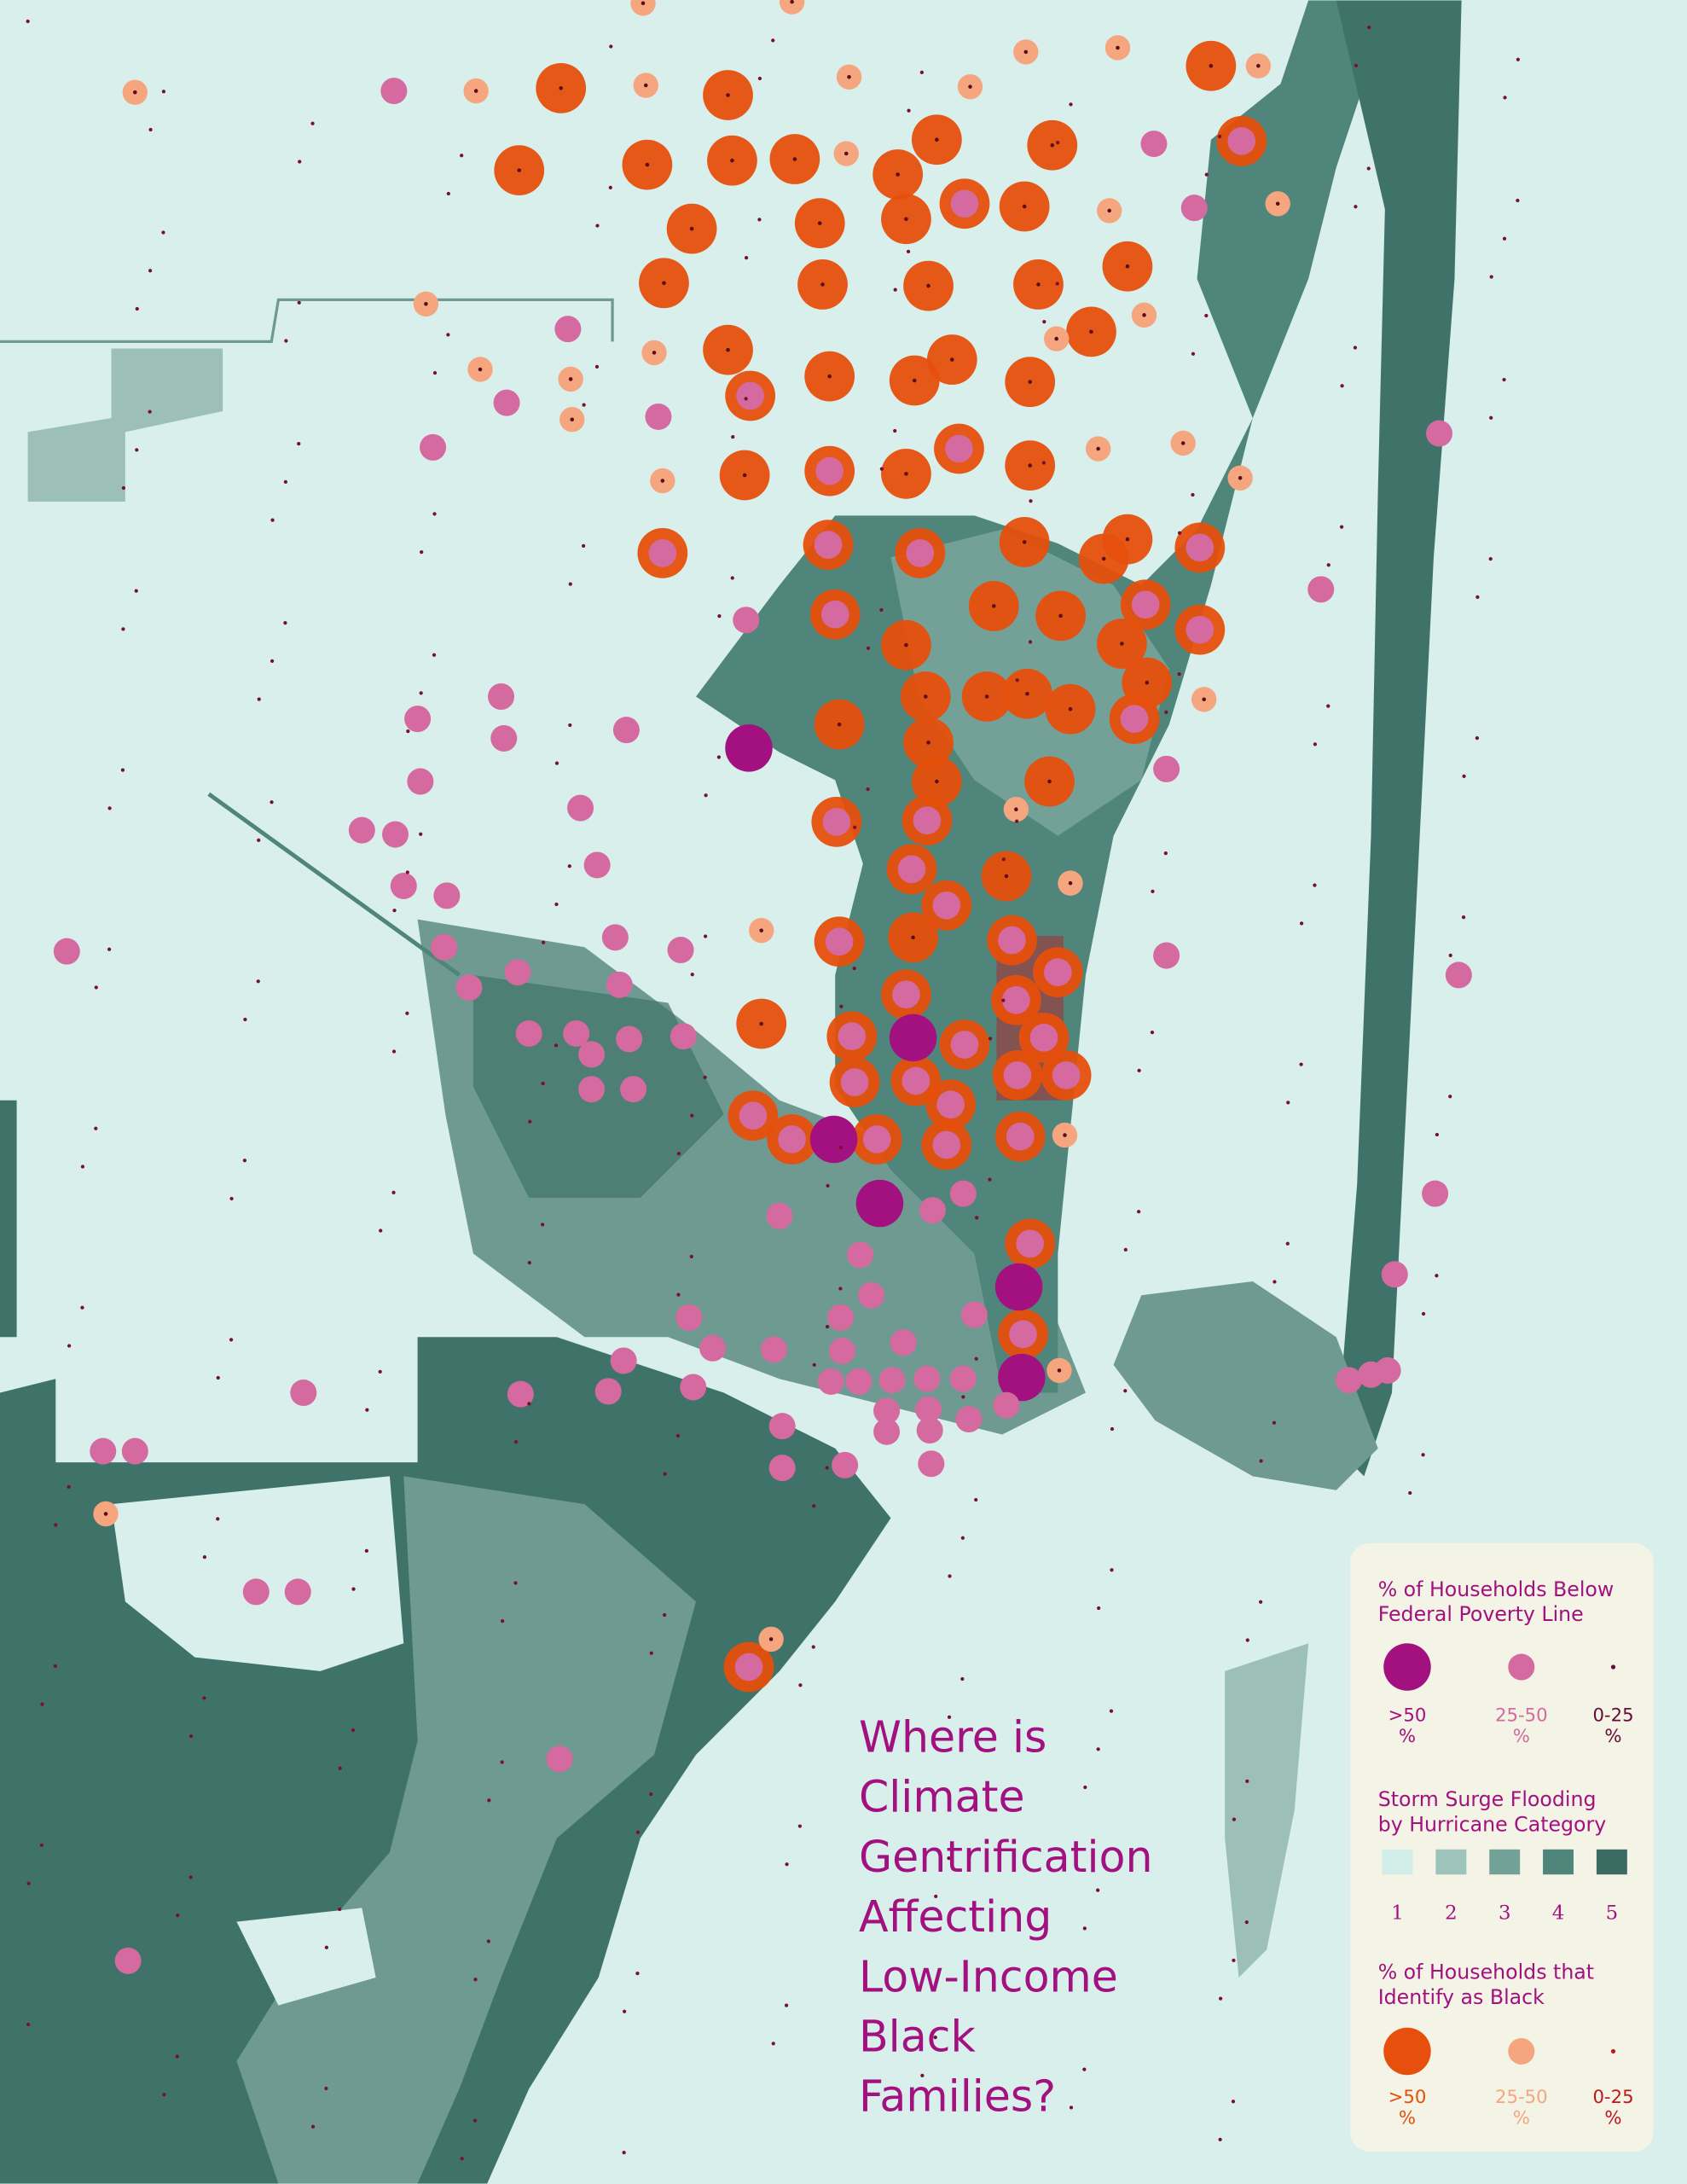  What do you see at coordinates (1397, 1862) in the screenshot?
I see `legend-swatch` at bounding box center [1397, 1862].